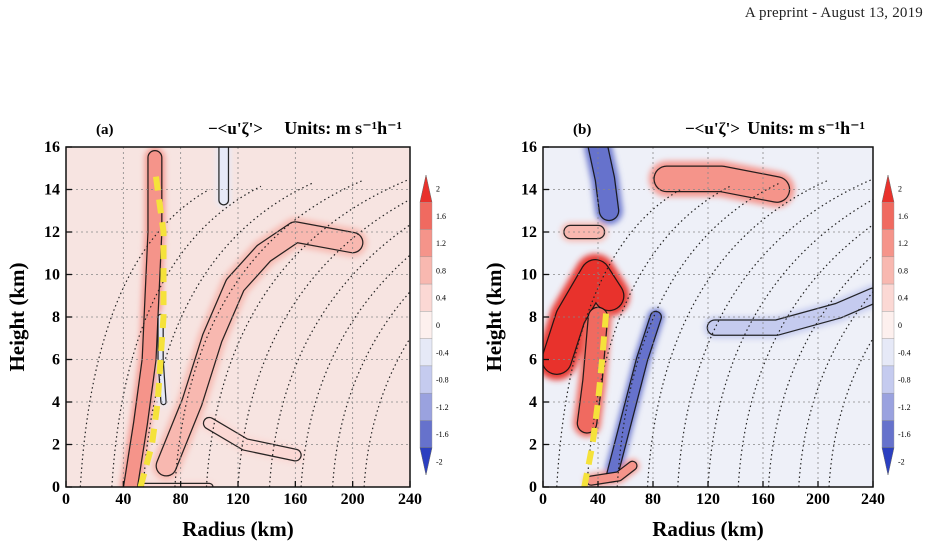 This screenshot has width=933, height=550. I want to click on y-tick-label: 10, so click(52, 275).